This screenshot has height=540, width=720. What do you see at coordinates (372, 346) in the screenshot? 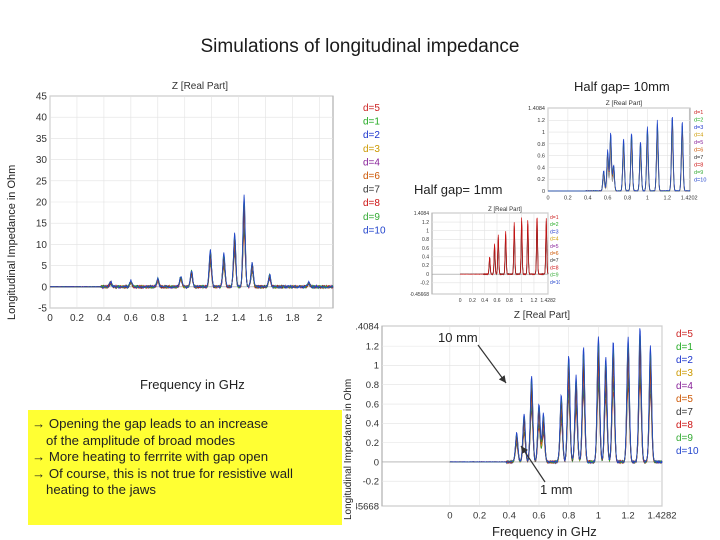
I see `bottom-y-tick-label: 1.2` at bounding box center [372, 346].